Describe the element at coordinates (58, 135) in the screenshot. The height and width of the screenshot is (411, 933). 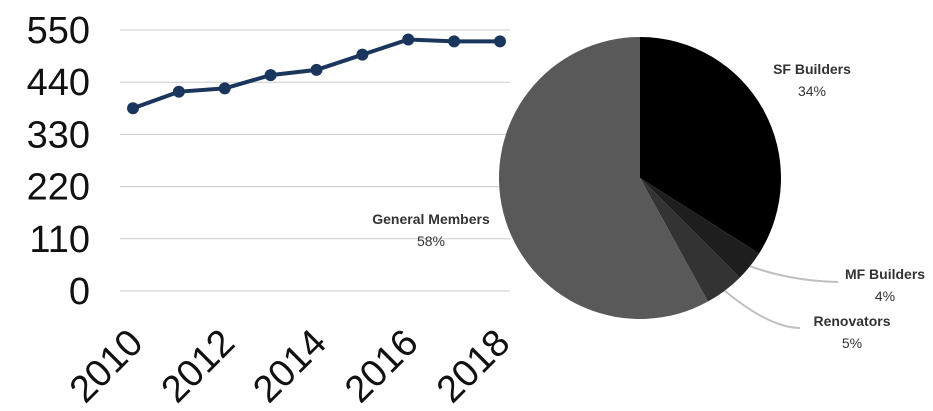
I see `y-tick-label: 330` at that location.